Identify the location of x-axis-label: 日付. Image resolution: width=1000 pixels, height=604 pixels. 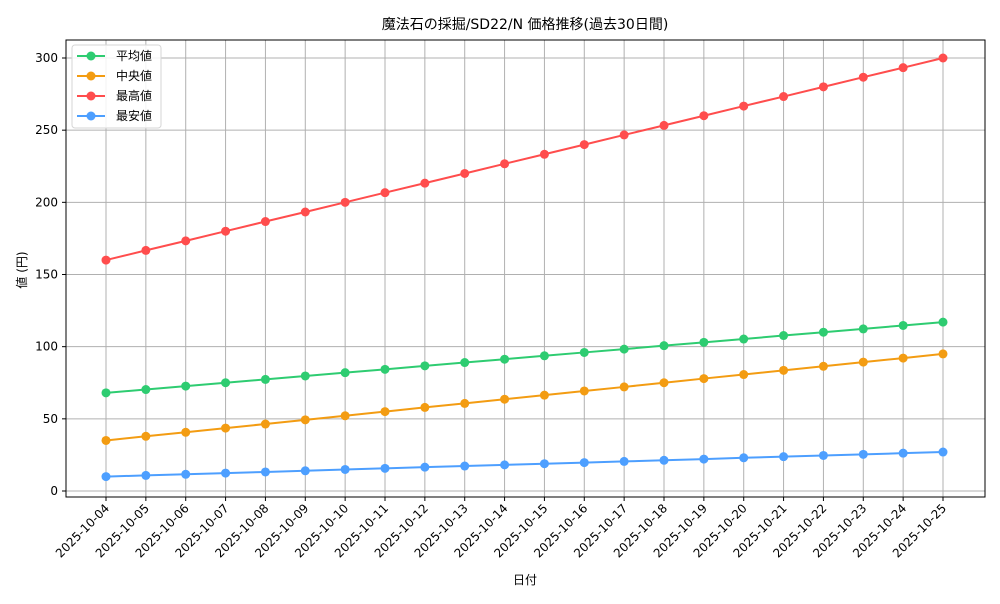
(525, 580).